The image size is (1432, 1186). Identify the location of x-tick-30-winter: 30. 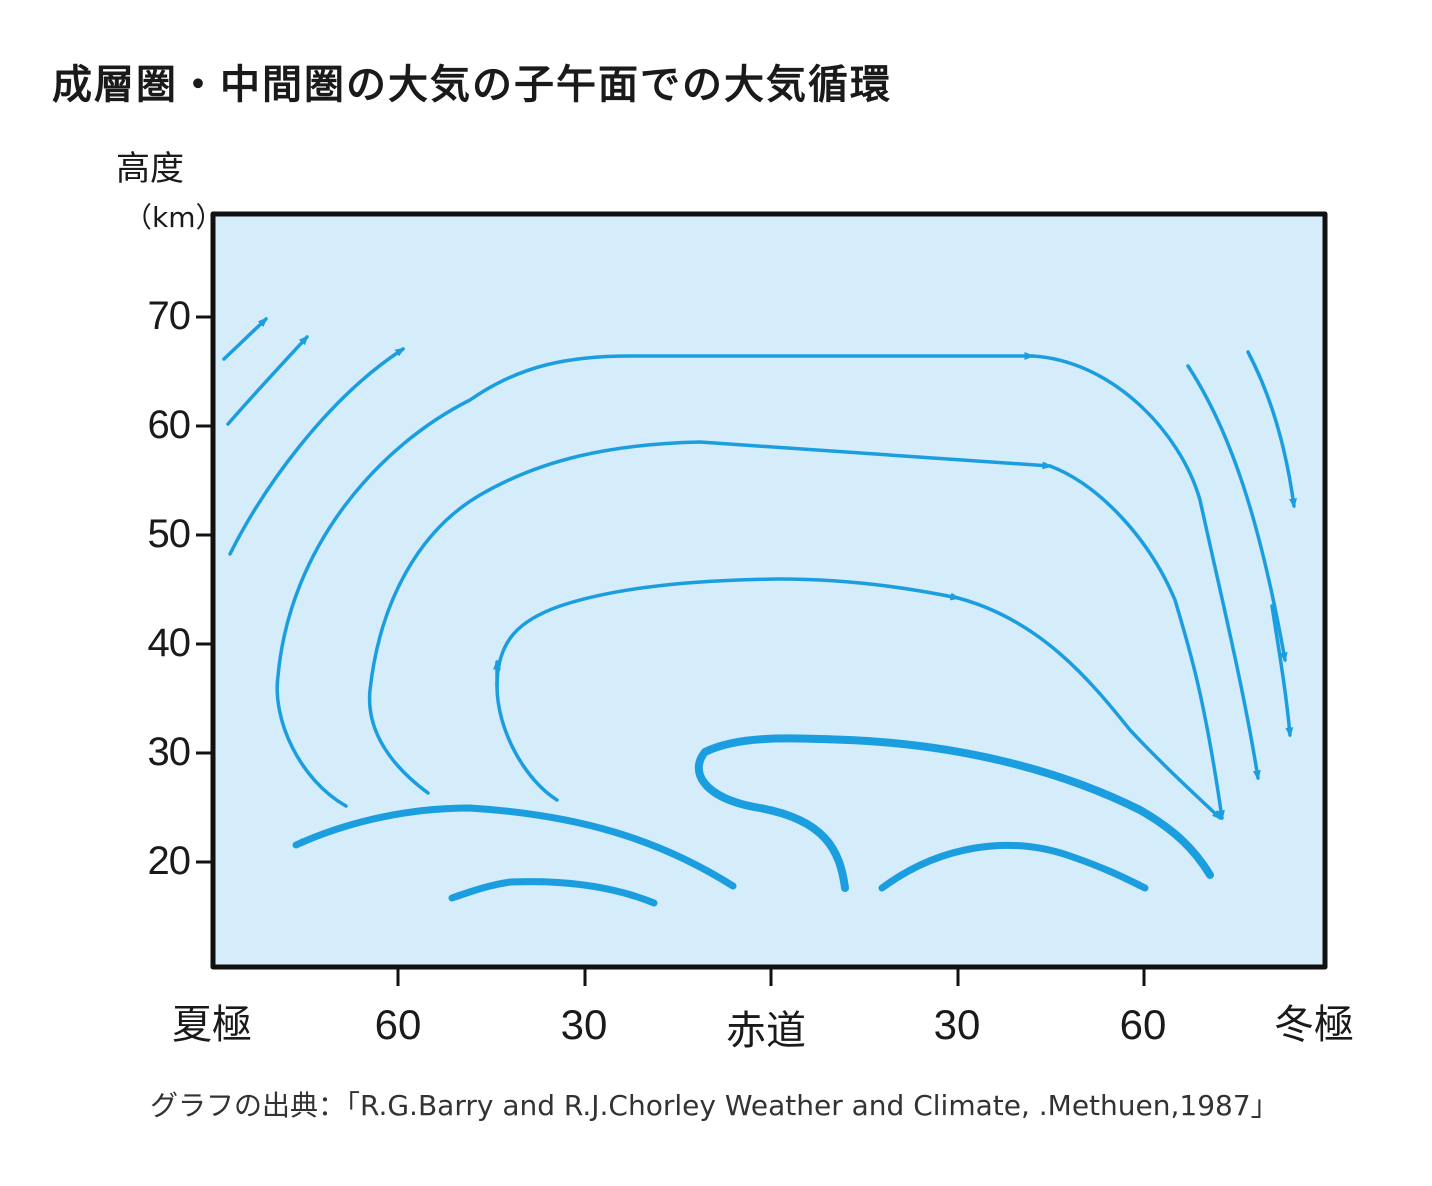
(957, 1024).